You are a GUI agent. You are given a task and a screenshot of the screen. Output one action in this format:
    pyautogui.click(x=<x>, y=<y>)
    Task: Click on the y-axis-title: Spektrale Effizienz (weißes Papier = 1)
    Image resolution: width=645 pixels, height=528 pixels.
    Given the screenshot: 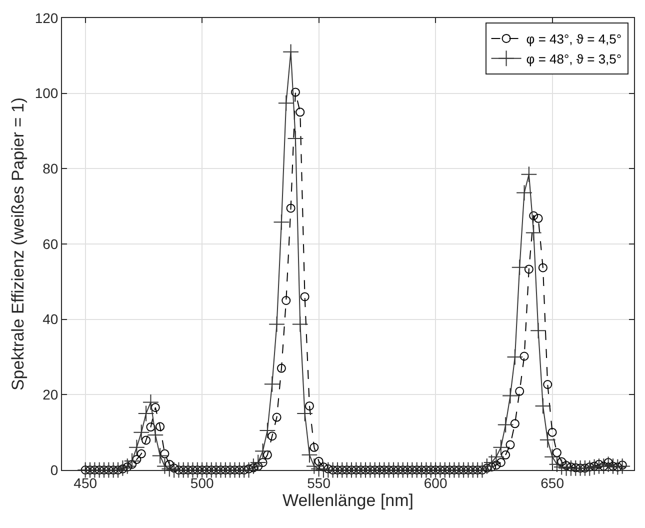 What is the action you would take?
    pyautogui.click(x=18, y=244)
    